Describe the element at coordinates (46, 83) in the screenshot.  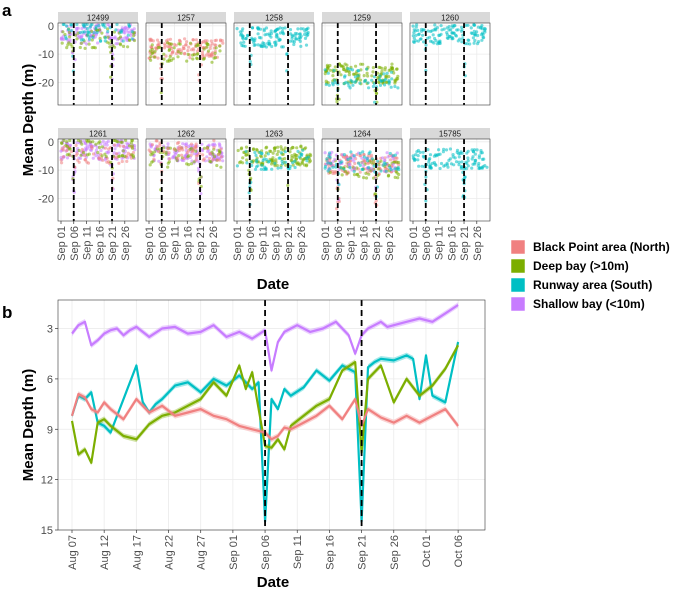
I see `facet-y-tick-label: -20` at that location.